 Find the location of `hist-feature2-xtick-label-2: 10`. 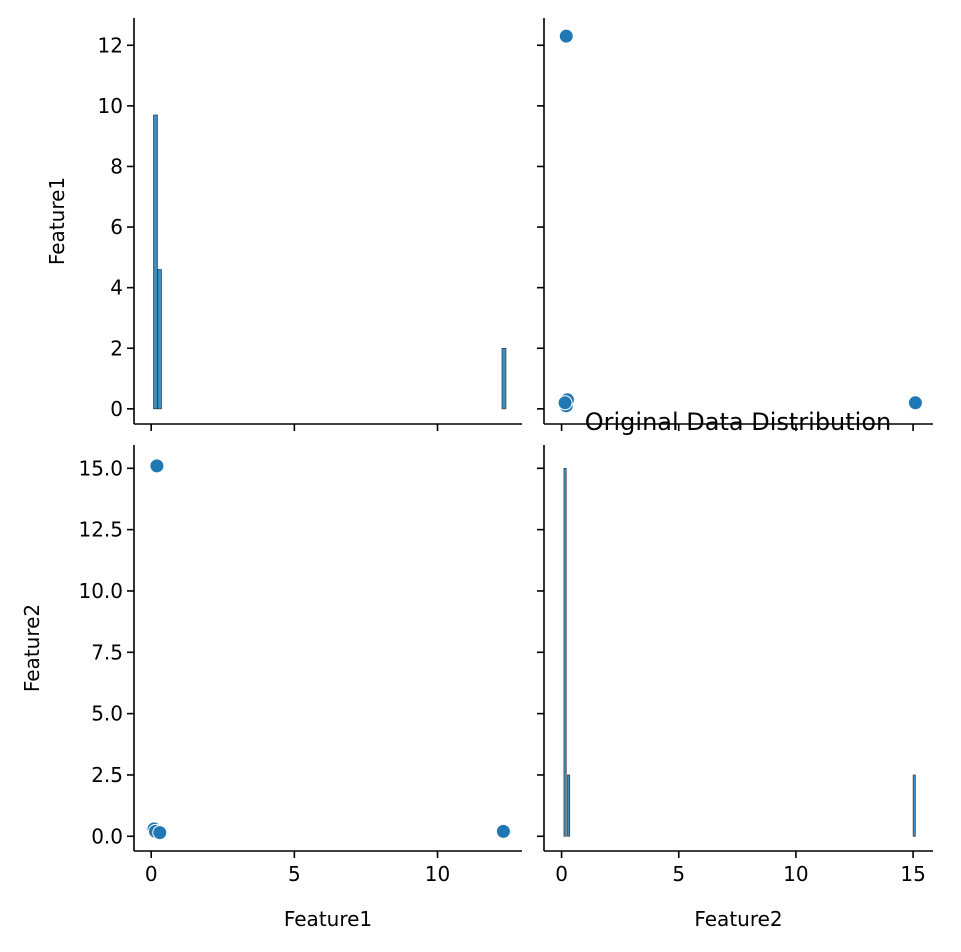

hist-feature2-xtick-label-2: 10 is located at coordinates (795, 874).